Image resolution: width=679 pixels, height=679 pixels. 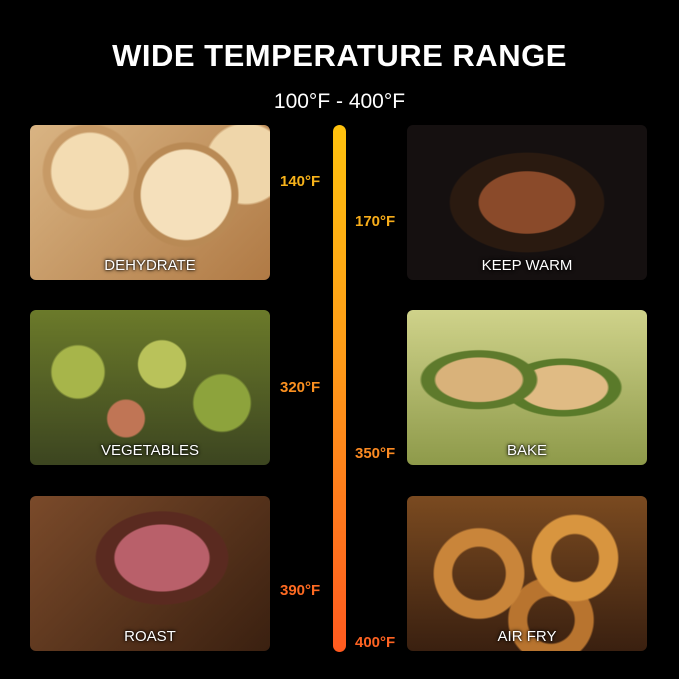 What do you see at coordinates (150, 202) in the screenshot?
I see `dehydrate-image: DEHYDRATE` at bounding box center [150, 202].